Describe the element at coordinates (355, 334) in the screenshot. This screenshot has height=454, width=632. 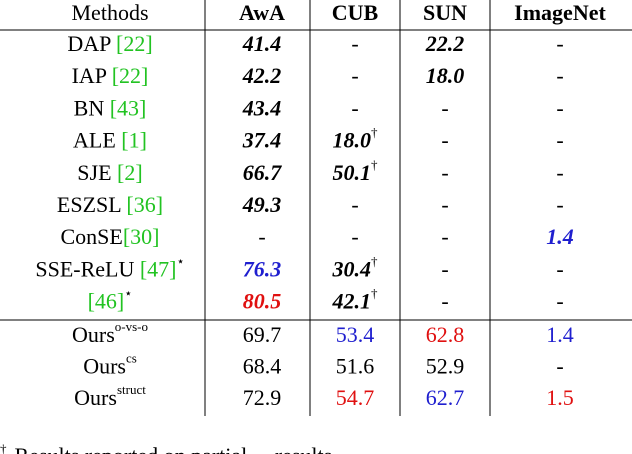
I see `value-cell: 53.4` at that location.